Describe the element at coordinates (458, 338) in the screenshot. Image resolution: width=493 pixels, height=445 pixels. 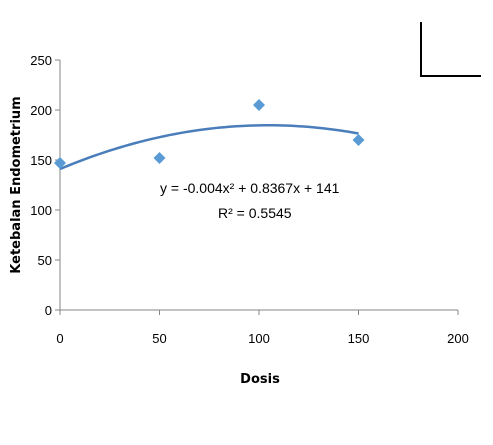
I see `x-tick-label: 200` at that location.